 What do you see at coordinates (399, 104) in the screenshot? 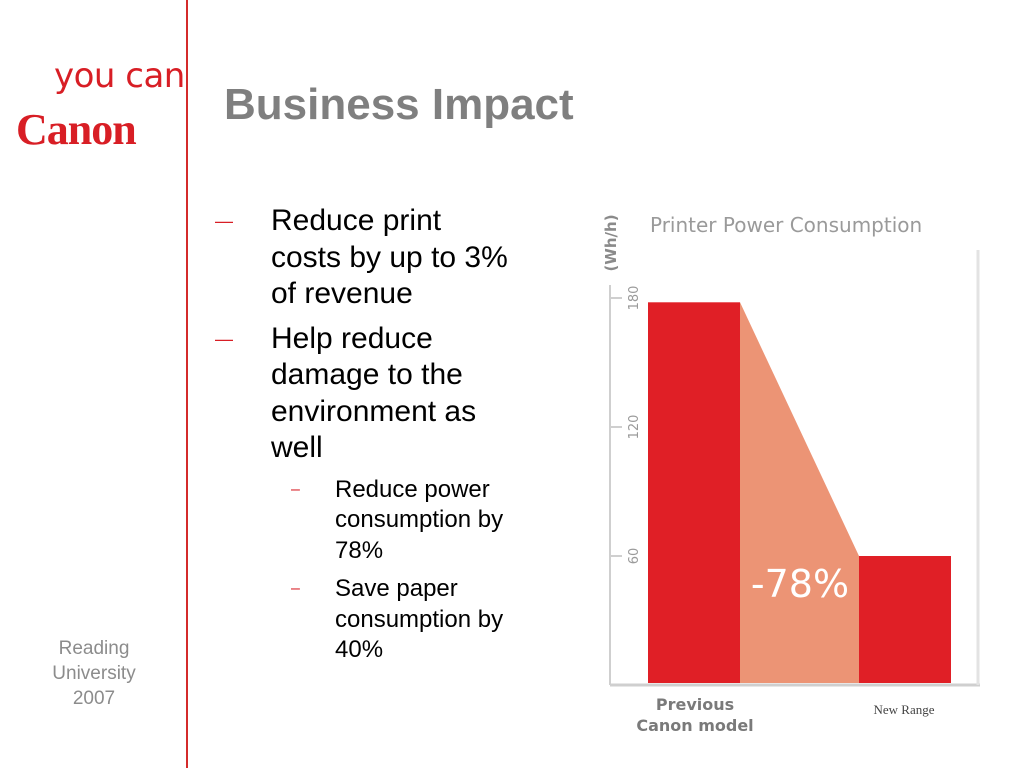
I see `slide-title: Business Impact` at bounding box center [399, 104].